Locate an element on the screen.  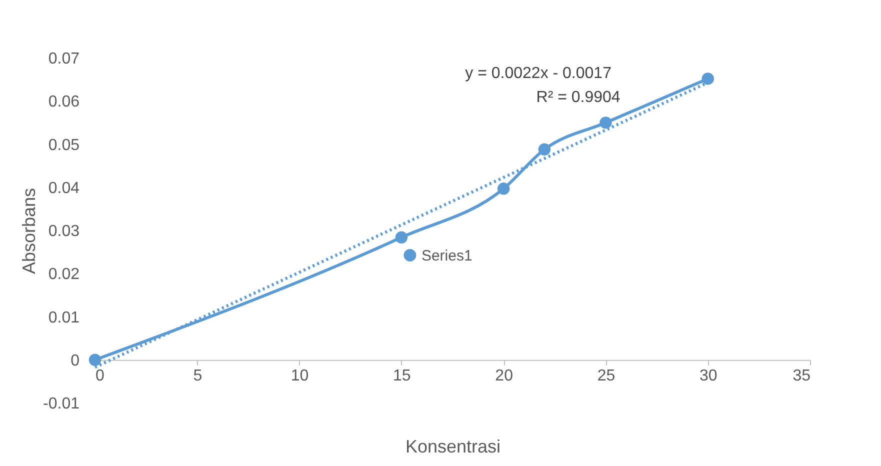
x-tick-label: 20 is located at coordinates (504, 375).